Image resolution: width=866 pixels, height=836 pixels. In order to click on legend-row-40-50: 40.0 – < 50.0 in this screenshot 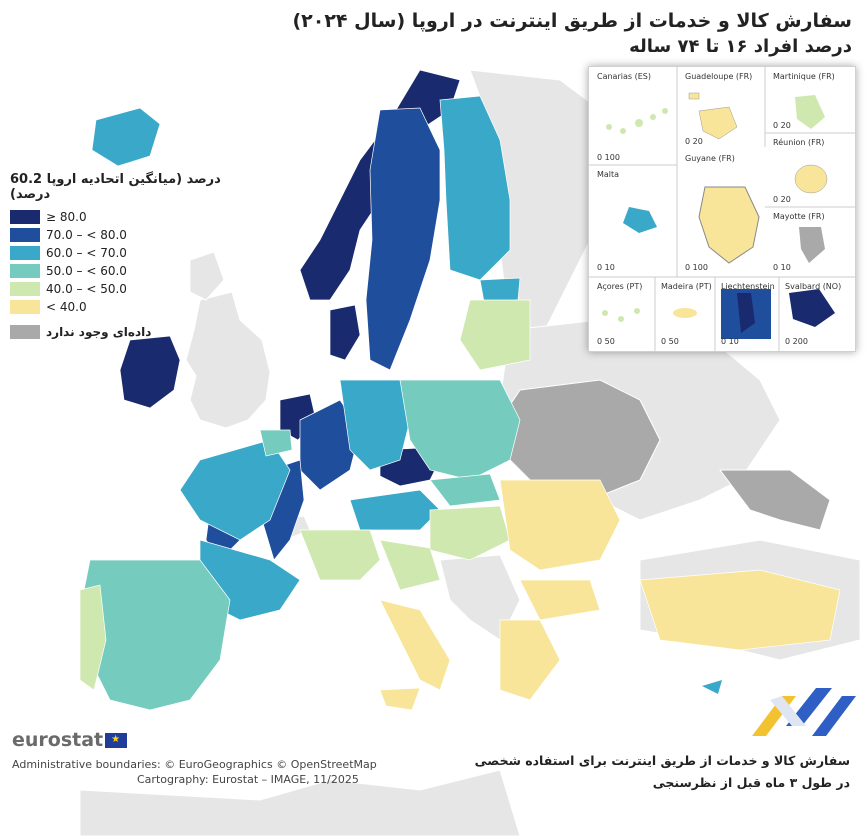, I will do `click(130, 288)`.